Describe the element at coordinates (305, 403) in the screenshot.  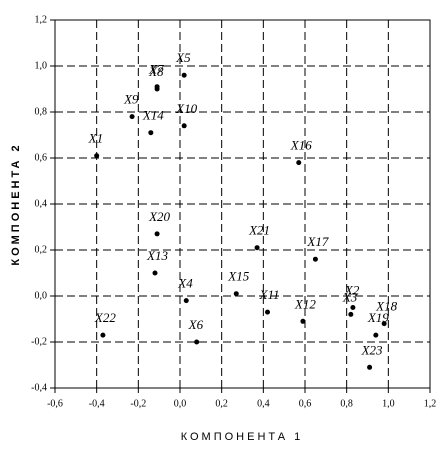
I see `x-tick-label: 0,6` at that location.